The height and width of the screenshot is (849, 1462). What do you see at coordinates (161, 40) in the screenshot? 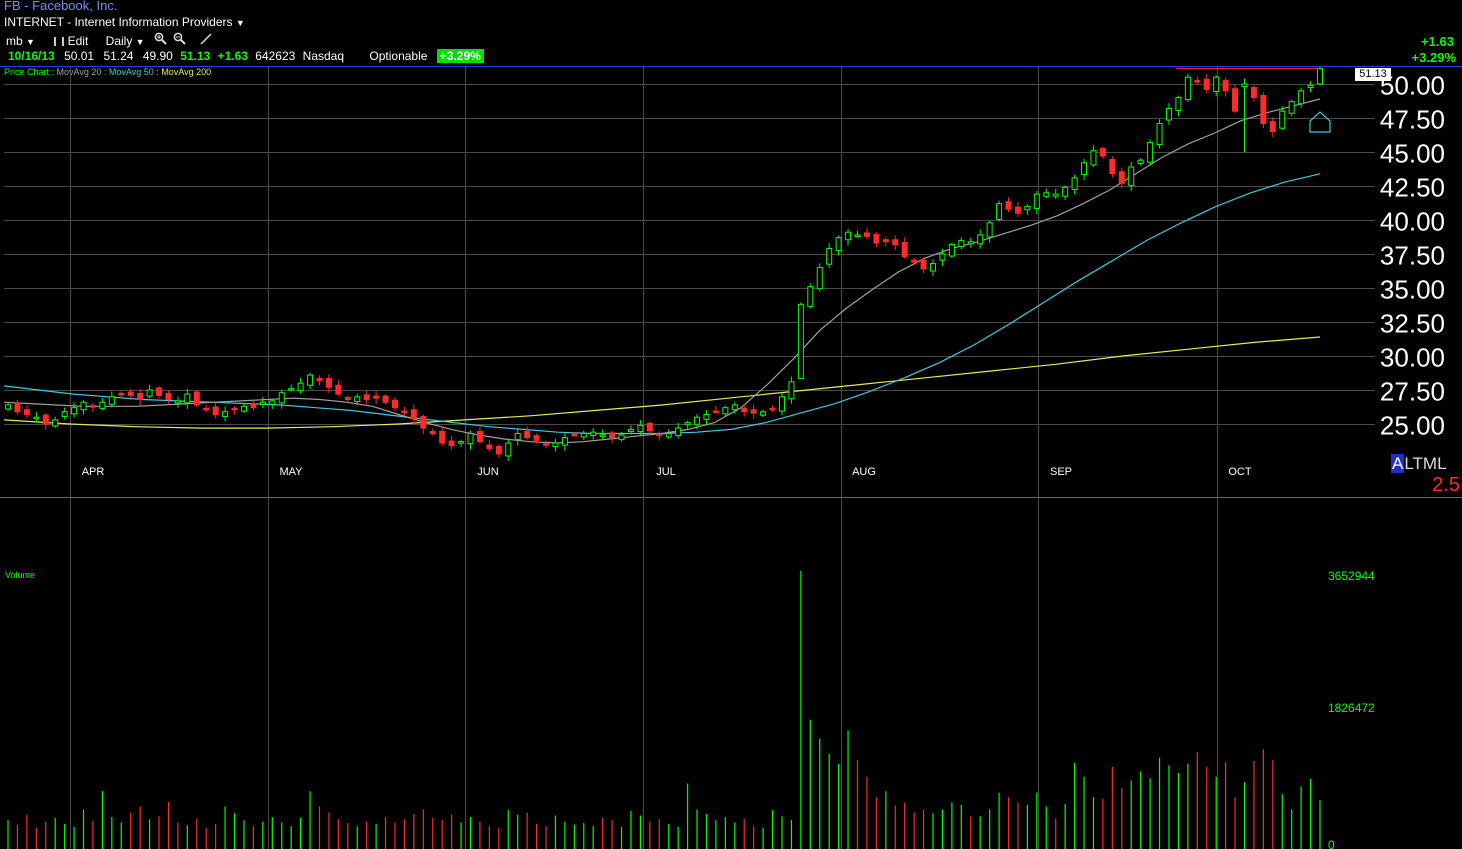
I see `zoom-in-icon` at bounding box center [161, 40].